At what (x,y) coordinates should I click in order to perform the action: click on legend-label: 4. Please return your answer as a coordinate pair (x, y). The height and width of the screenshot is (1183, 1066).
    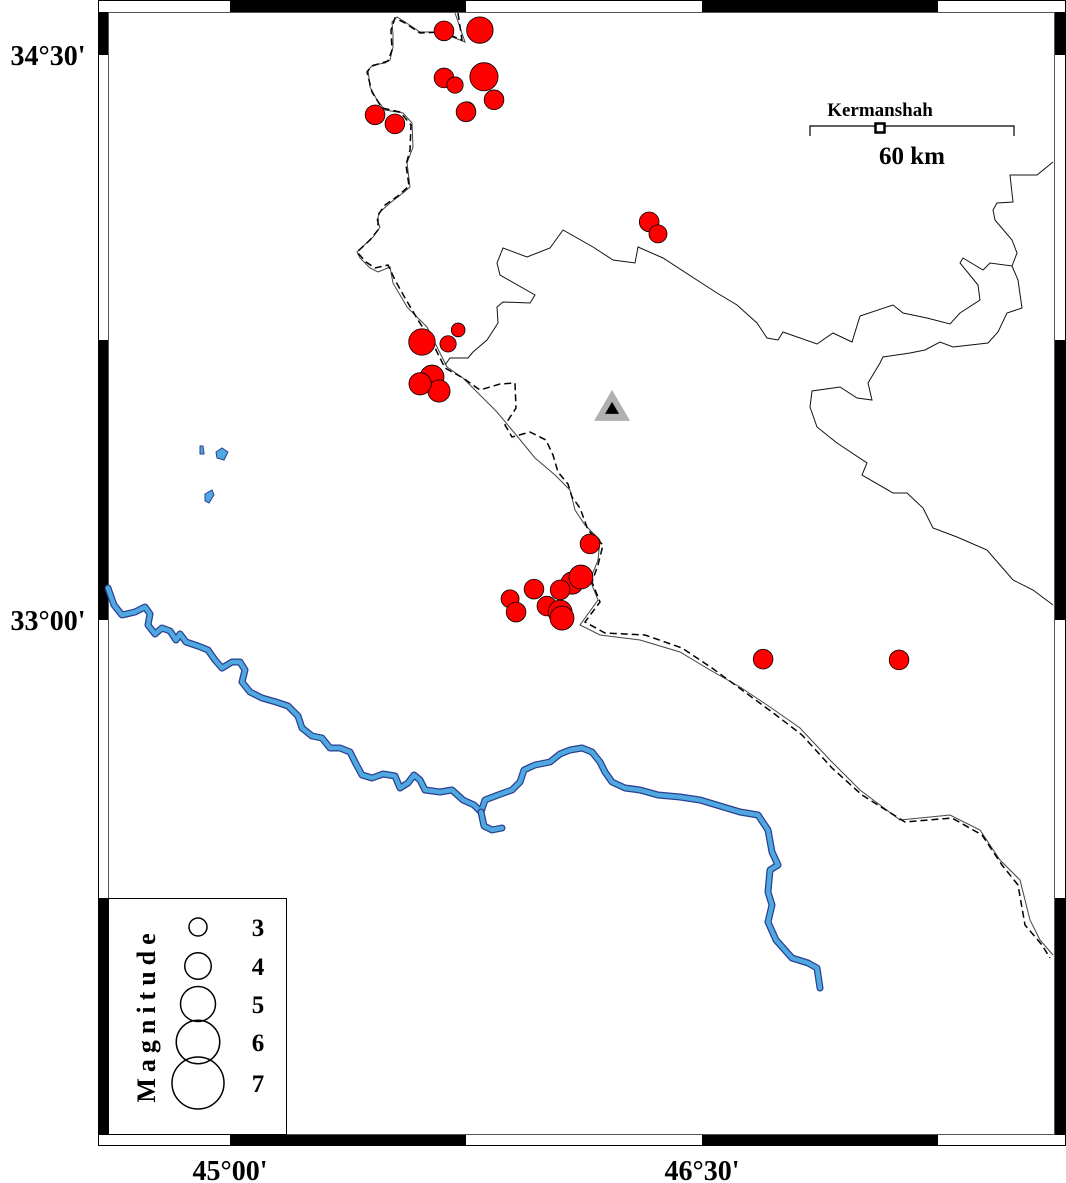
    Looking at the image, I should click on (258, 967).